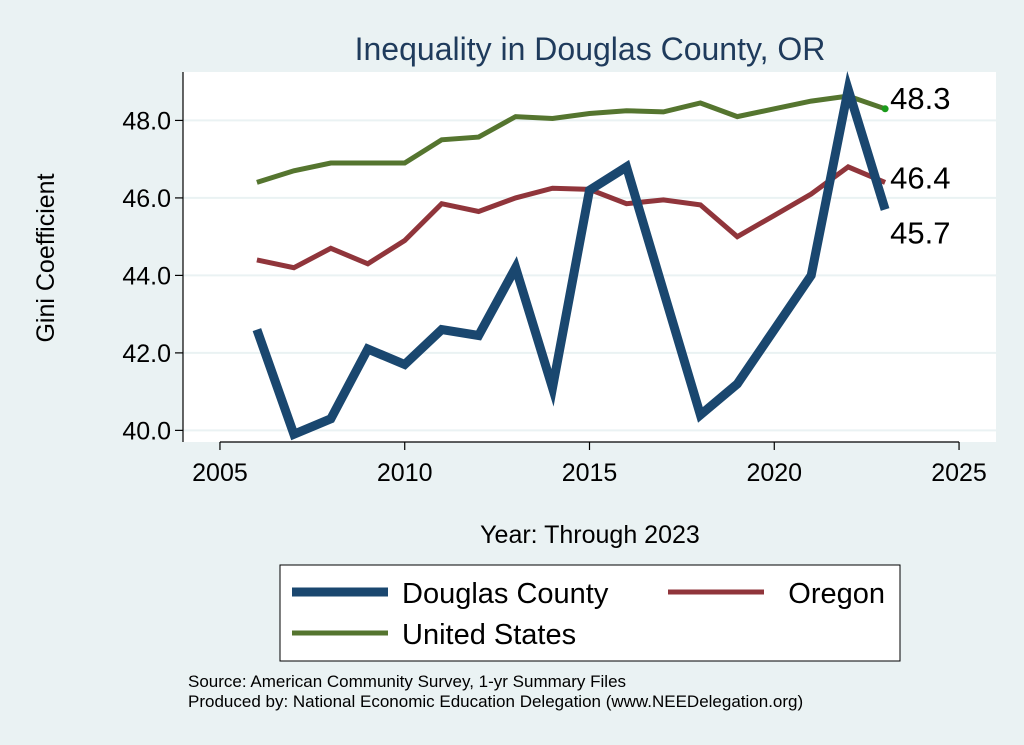 This screenshot has width=1024, height=745. Describe the element at coordinates (505, 594) in the screenshot. I see `legend-label-douglas-county: Douglas County` at that location.